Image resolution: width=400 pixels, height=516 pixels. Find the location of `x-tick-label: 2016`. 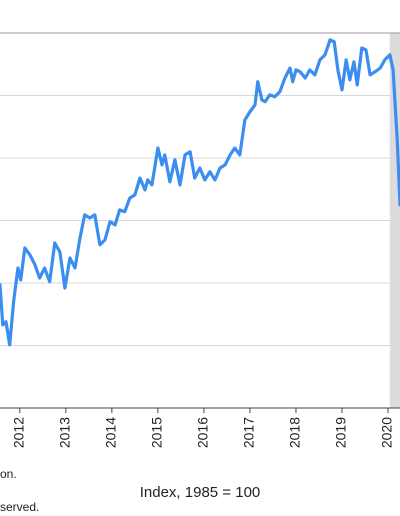

x-tick-label: 2016 is located at coordinates (203, 432).